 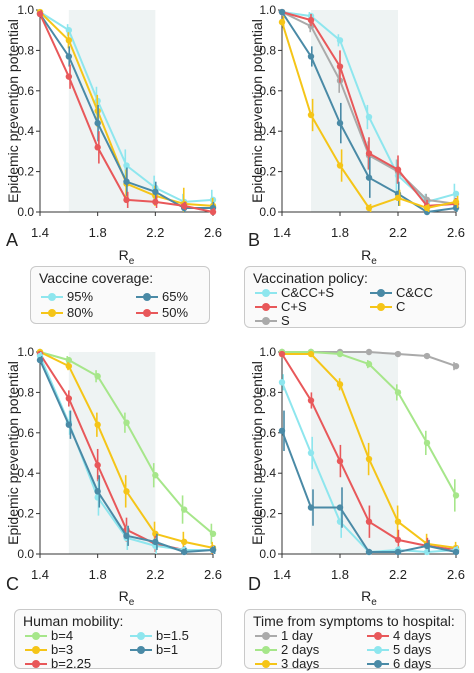 What do you see at coordinates (71, 663) in the screenshot?
I see `legend-label: b=2.25` at bounding box center [71, 663].